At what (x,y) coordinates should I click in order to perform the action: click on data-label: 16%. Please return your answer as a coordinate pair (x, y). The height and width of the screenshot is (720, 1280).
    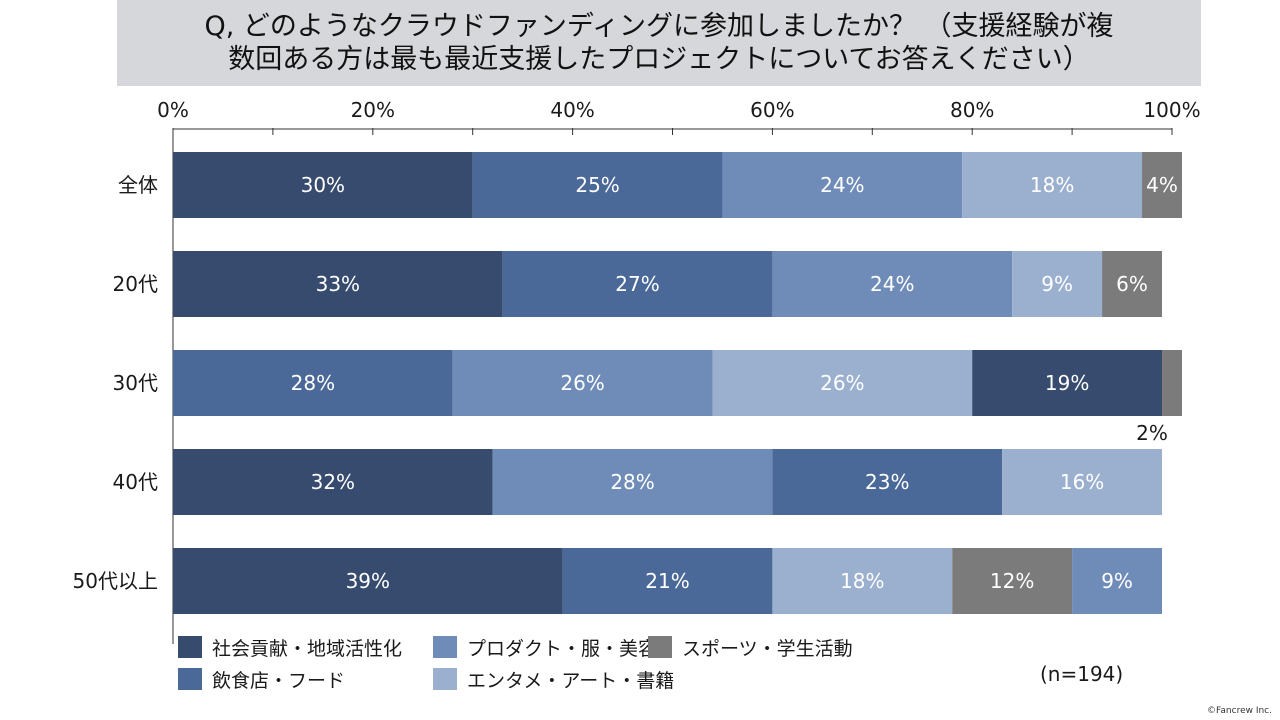
    Looking at the image, I should click on (1082, 482).